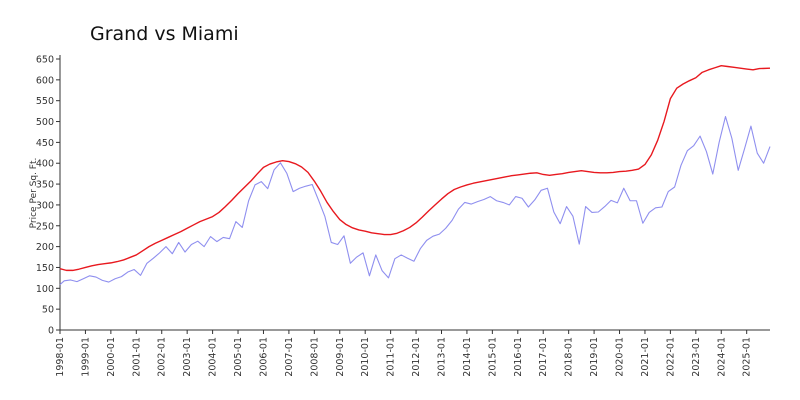  Describe the element at coordinates (416, 357) in the screenshot. I see `x-tick-label: 2012-01` at that location.